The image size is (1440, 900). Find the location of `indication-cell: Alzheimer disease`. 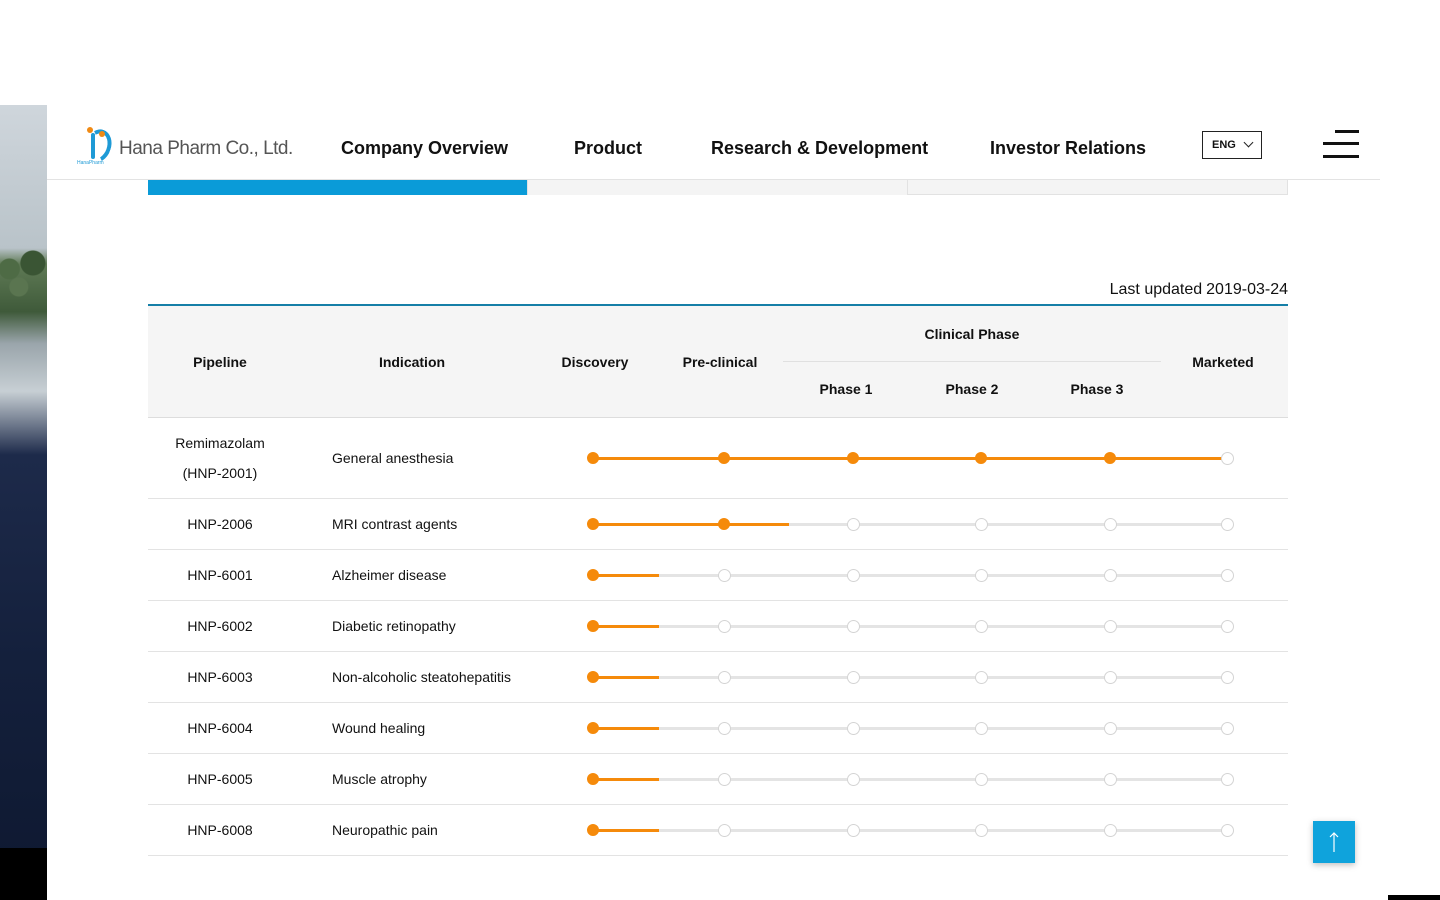

indication-cell: Alzheimer disease is located at coordinates (389, 575).